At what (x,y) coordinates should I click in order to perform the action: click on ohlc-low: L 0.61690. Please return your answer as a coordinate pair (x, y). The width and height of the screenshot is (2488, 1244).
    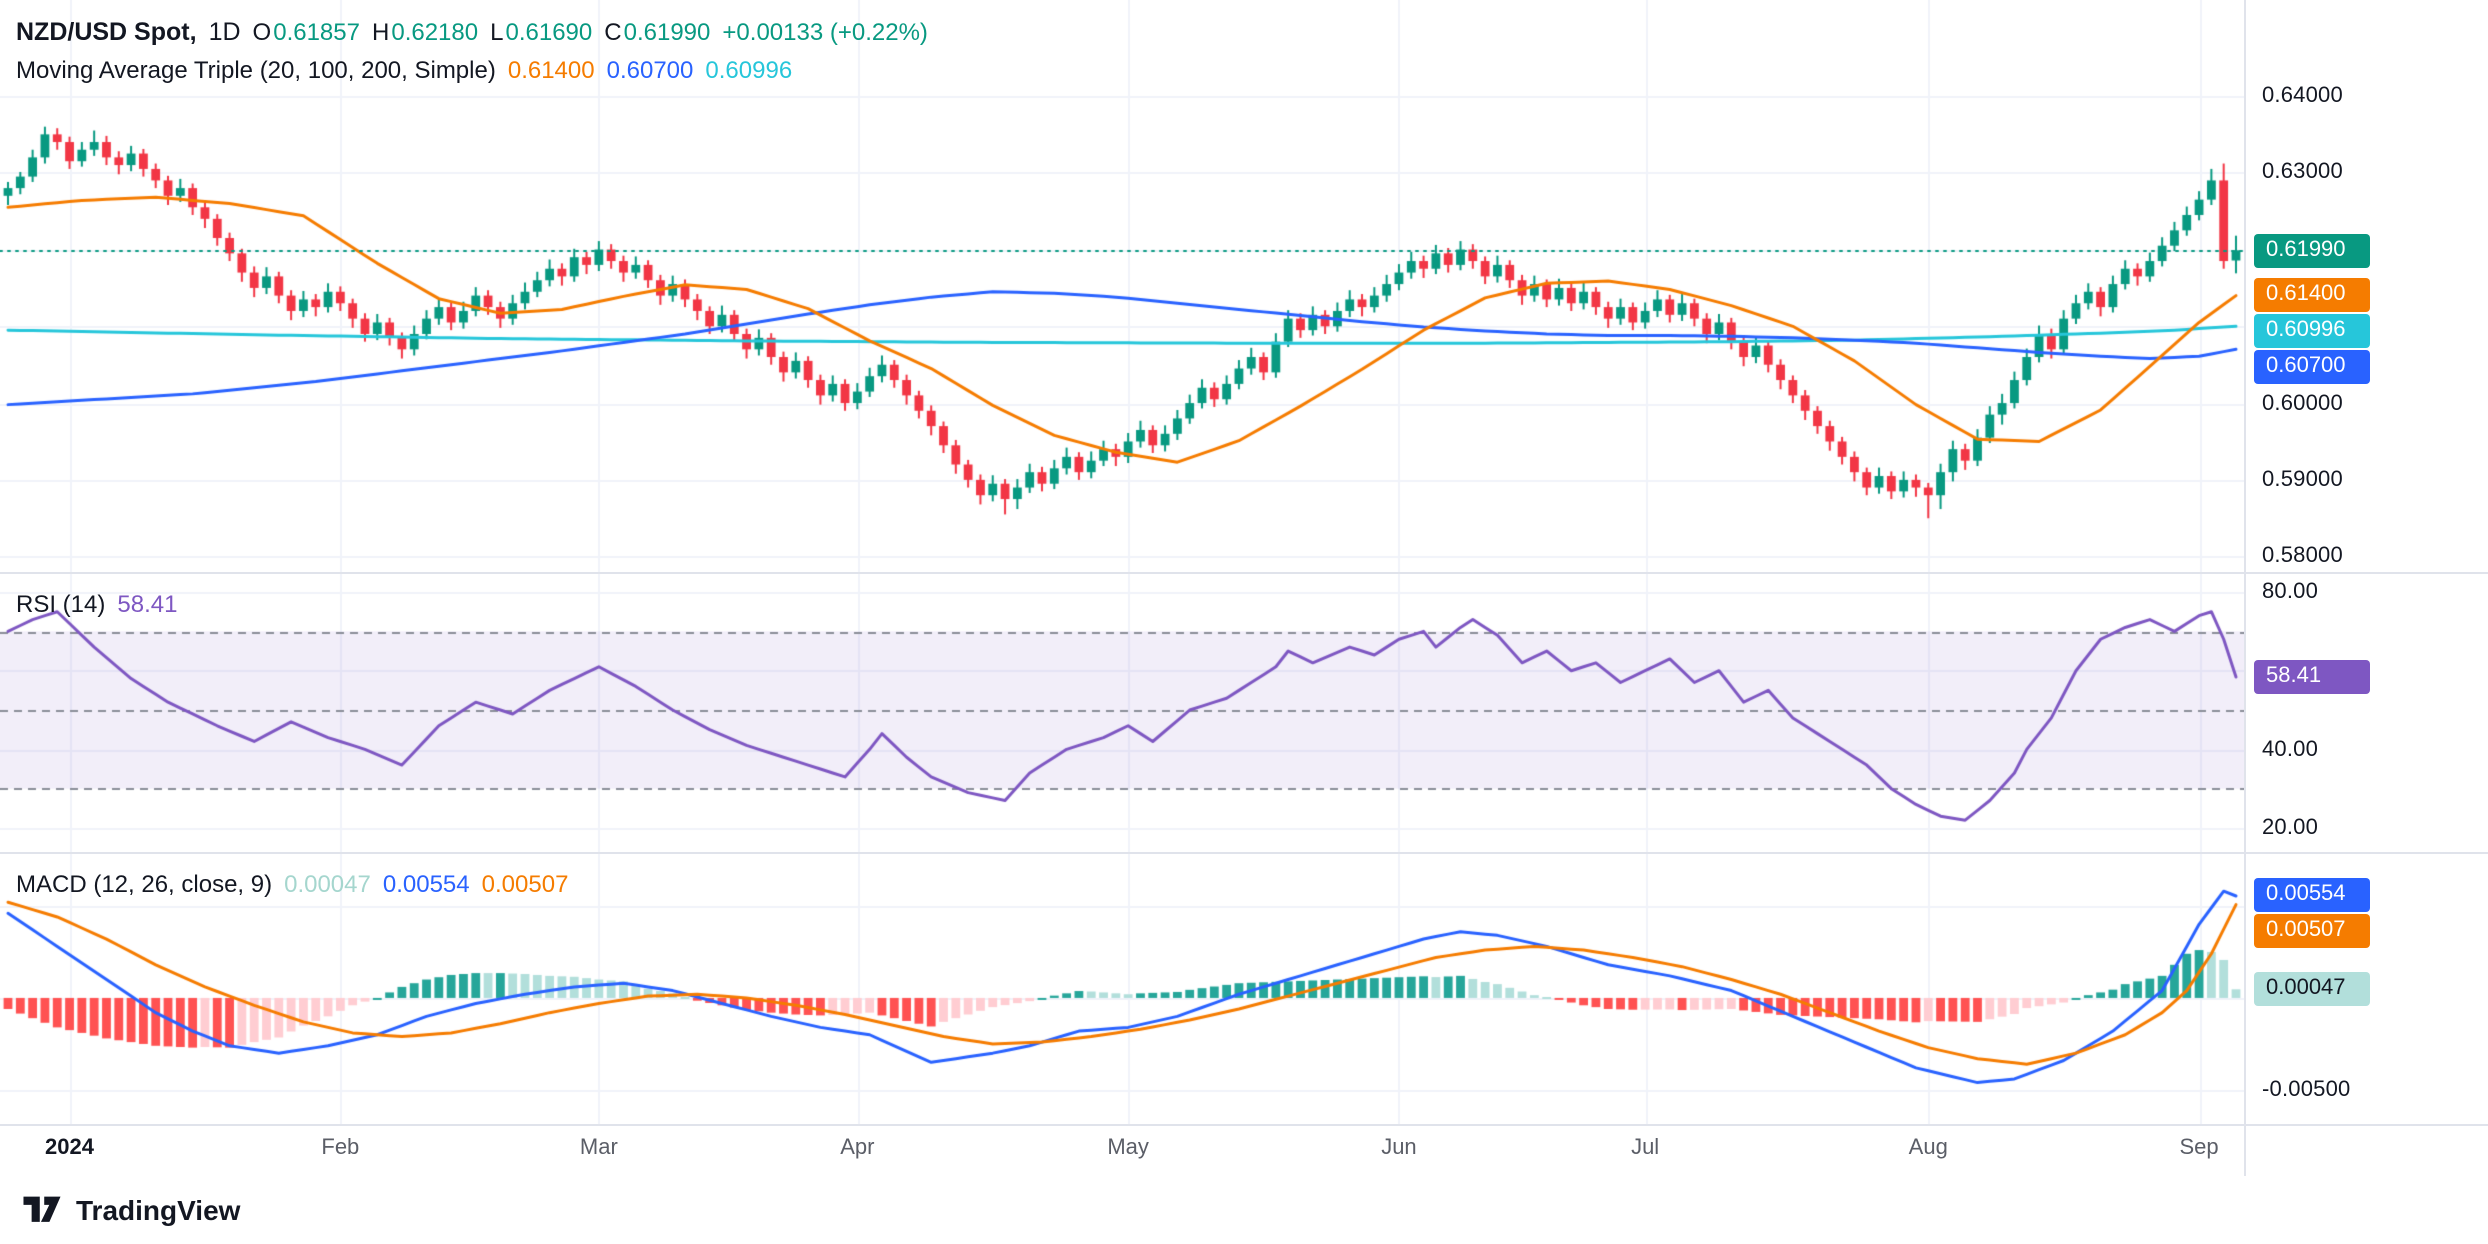
    Looking at the image, I should click on (541, 31).